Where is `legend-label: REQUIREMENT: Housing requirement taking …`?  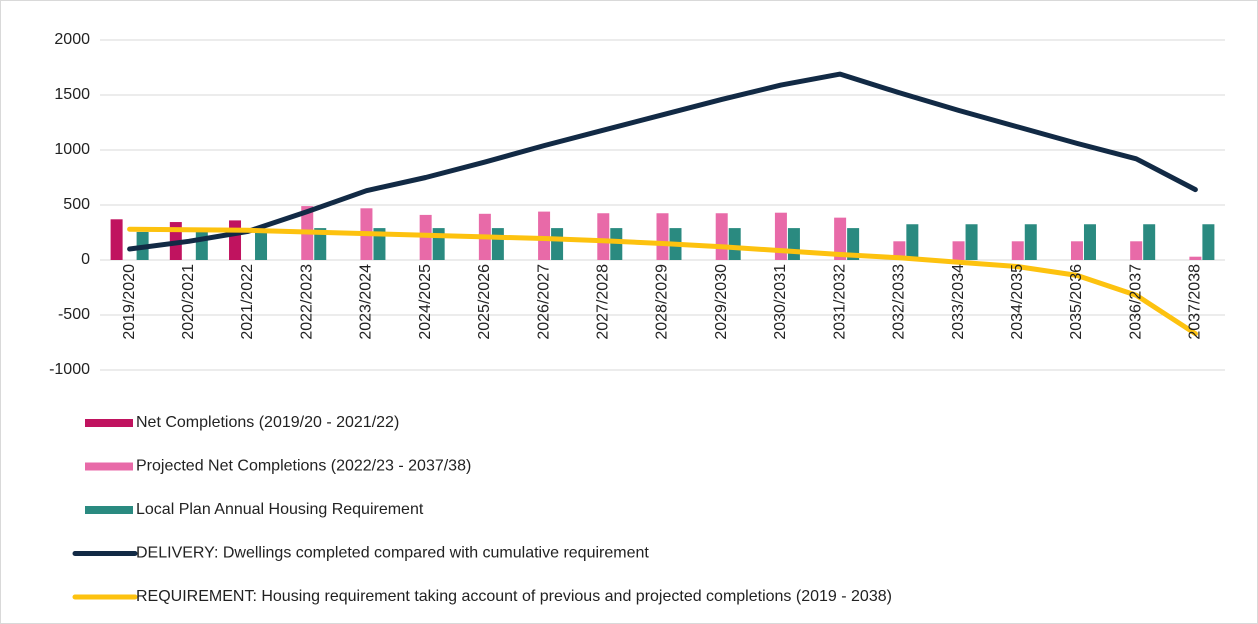 legend-label: REQUIREMENT: Housing requirement taking … is located at coordinates (514, 596).